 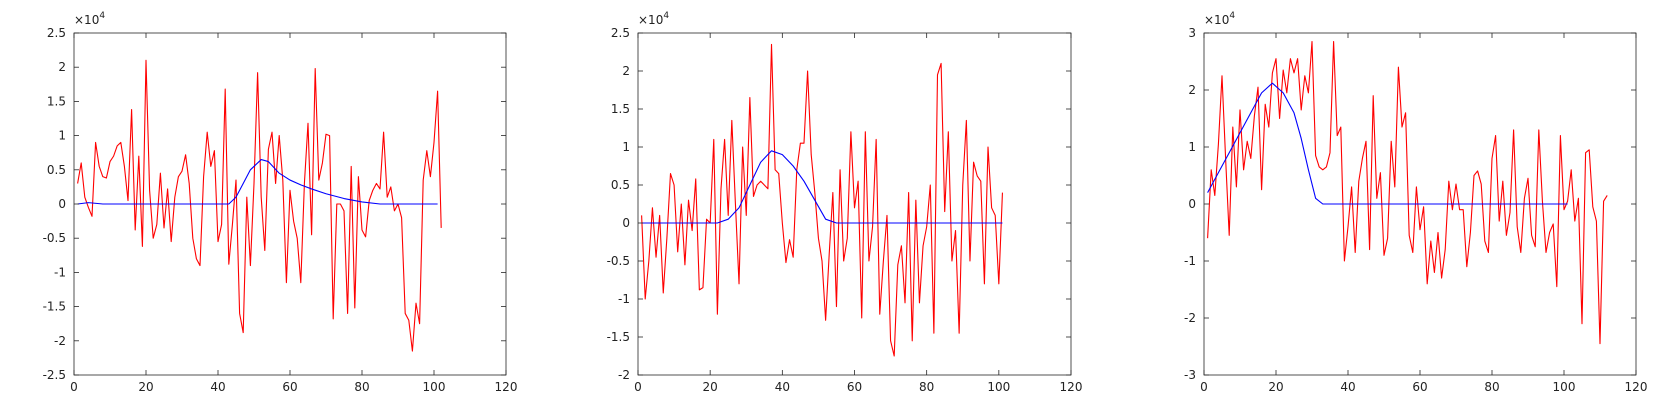 What do you see at coordinates (54, 375) in the screenshot?
I see `y-tick-label: -2.5` at bounding box center [54, 375].